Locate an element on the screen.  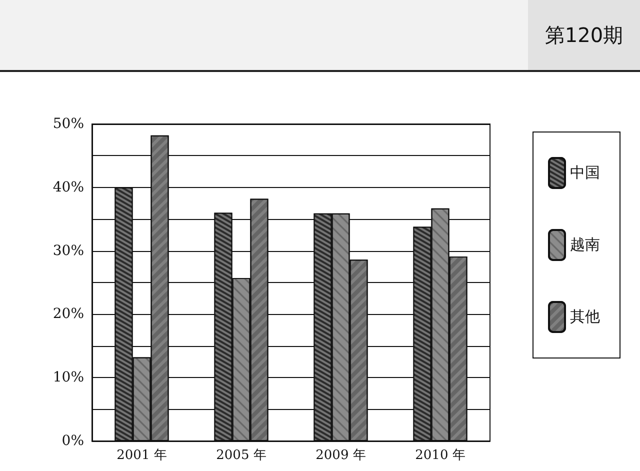
text: 第120期 is located at coordinates (584, 35).